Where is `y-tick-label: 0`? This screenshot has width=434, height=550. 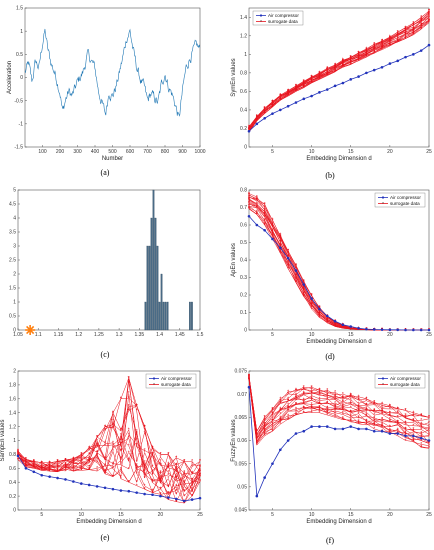
y-tick-label: 0 is located at coordinates (245, 331).